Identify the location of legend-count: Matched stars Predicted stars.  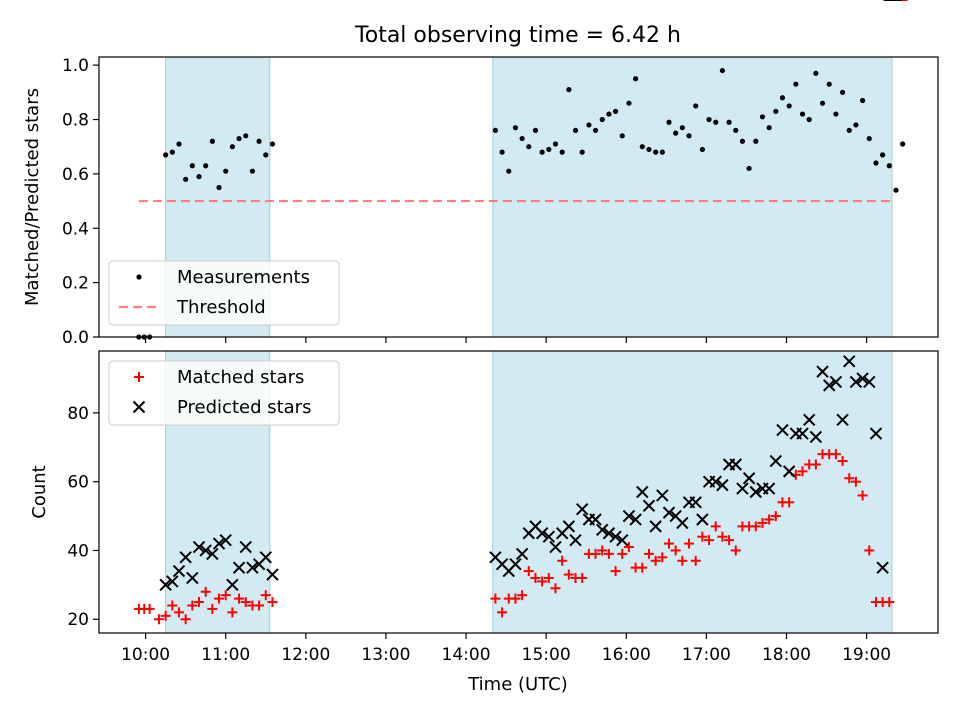
(224, 393).